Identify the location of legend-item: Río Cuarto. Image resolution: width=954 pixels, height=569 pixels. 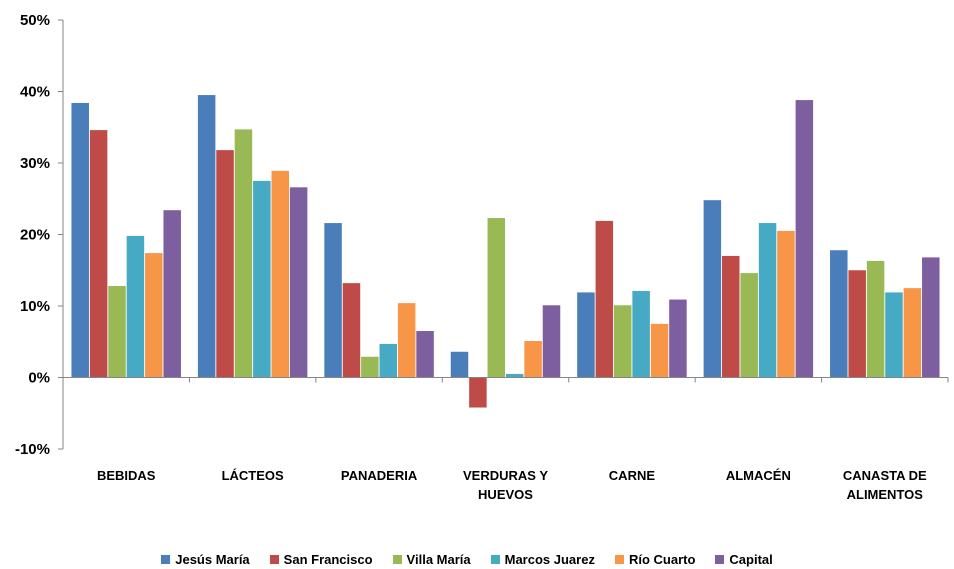
(655, 559).